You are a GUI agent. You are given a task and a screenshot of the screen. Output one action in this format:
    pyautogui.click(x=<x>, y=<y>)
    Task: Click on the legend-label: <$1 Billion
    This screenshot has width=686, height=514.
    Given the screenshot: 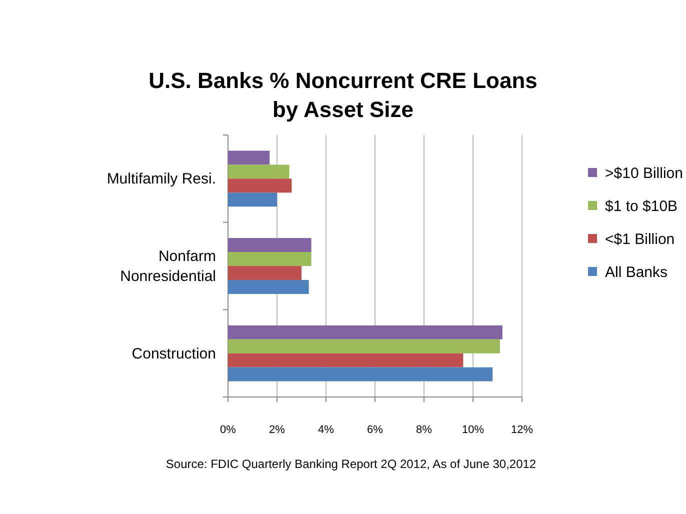 What is the action you would take?
    pyautogui.click(x=640, y=239)
    